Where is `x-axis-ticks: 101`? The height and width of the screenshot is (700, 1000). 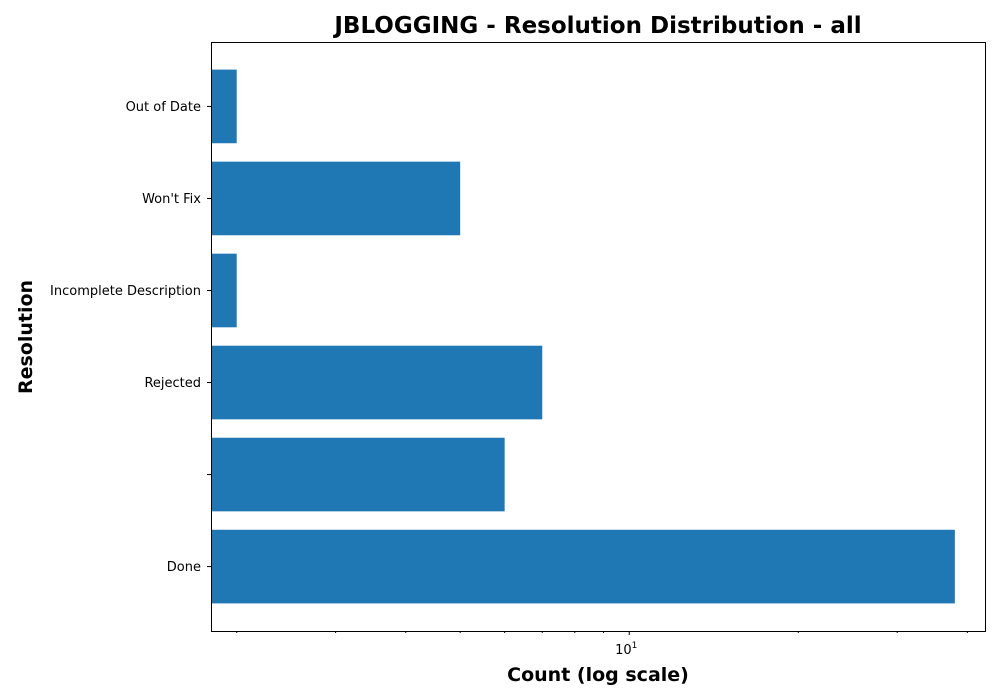 x-axis-ticks: 101 is located at coordinates (602, 644).